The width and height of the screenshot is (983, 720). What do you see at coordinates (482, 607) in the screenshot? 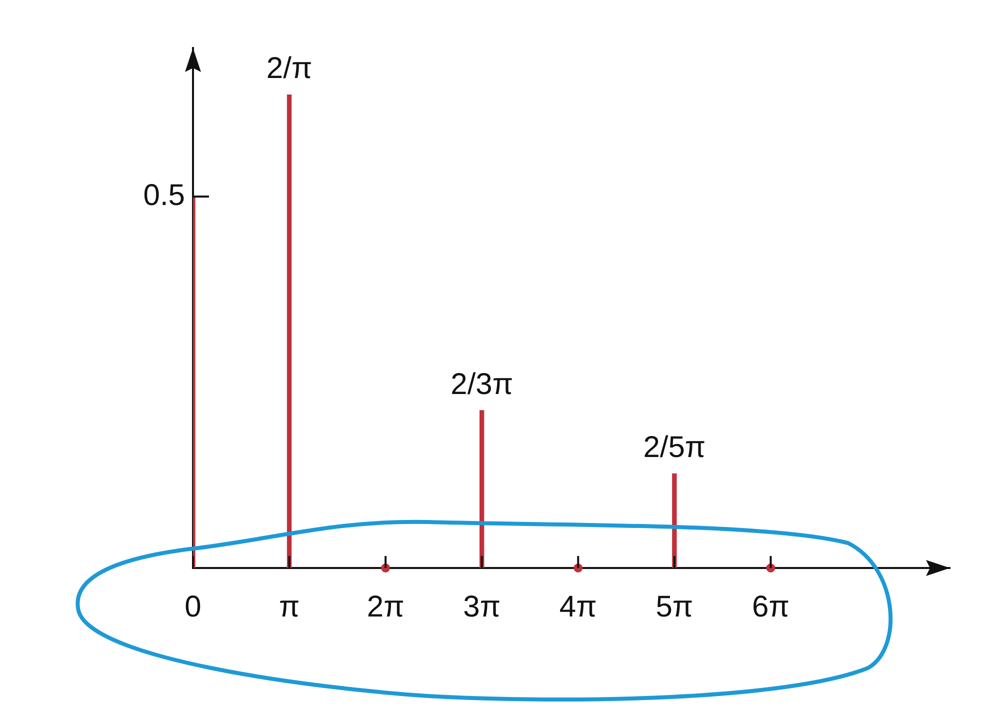
I see `x-tick-label: 3π` at bounding box center [482, 607].